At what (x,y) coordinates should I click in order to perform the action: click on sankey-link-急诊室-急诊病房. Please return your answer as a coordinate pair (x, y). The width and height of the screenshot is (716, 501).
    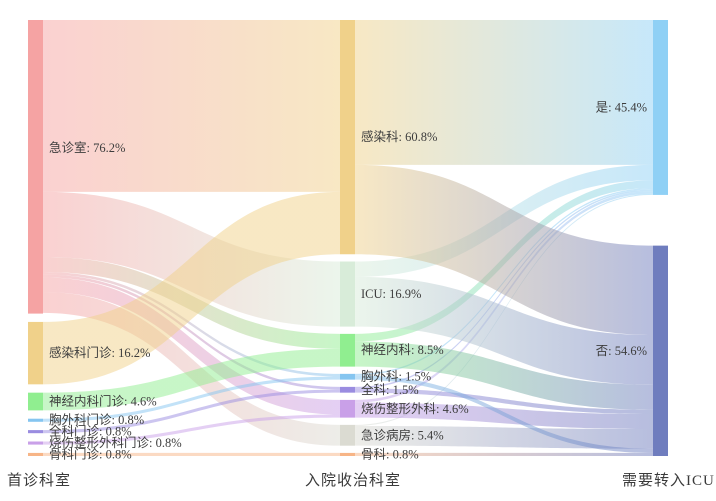
    Looking at the image, I should click on (191, 369).